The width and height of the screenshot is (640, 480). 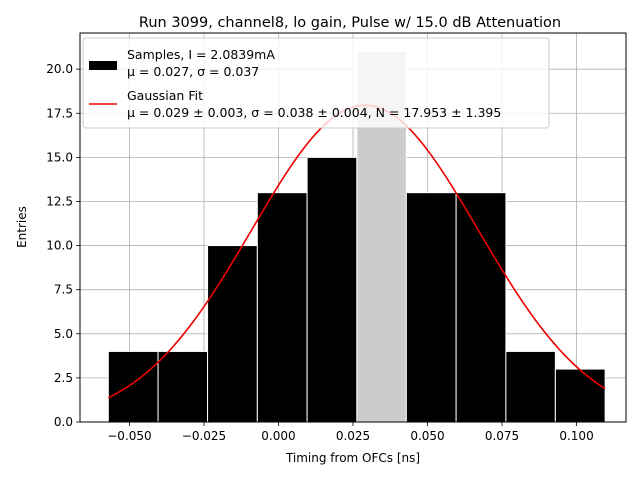 I want to click on y-tick-label: 5.0, so click(x=63, y=334).